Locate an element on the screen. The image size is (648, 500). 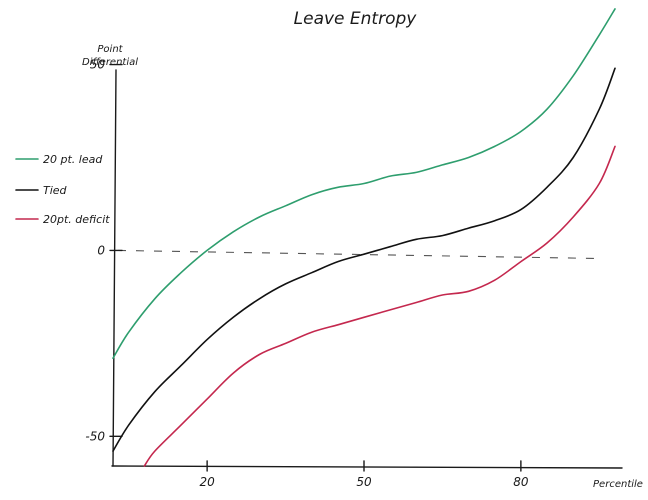
chart-title: Leave Entropy is located at coordinates (356, 19).